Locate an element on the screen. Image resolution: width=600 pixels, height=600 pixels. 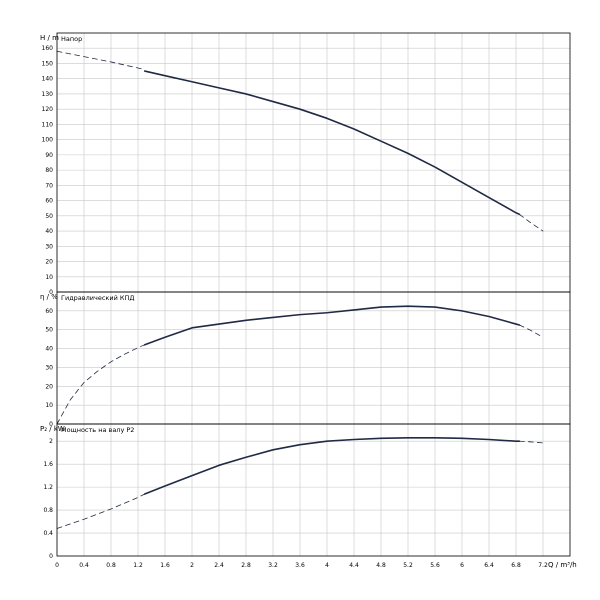
power-y-tick-label: 1.2 is located at coordinates (48, 487).